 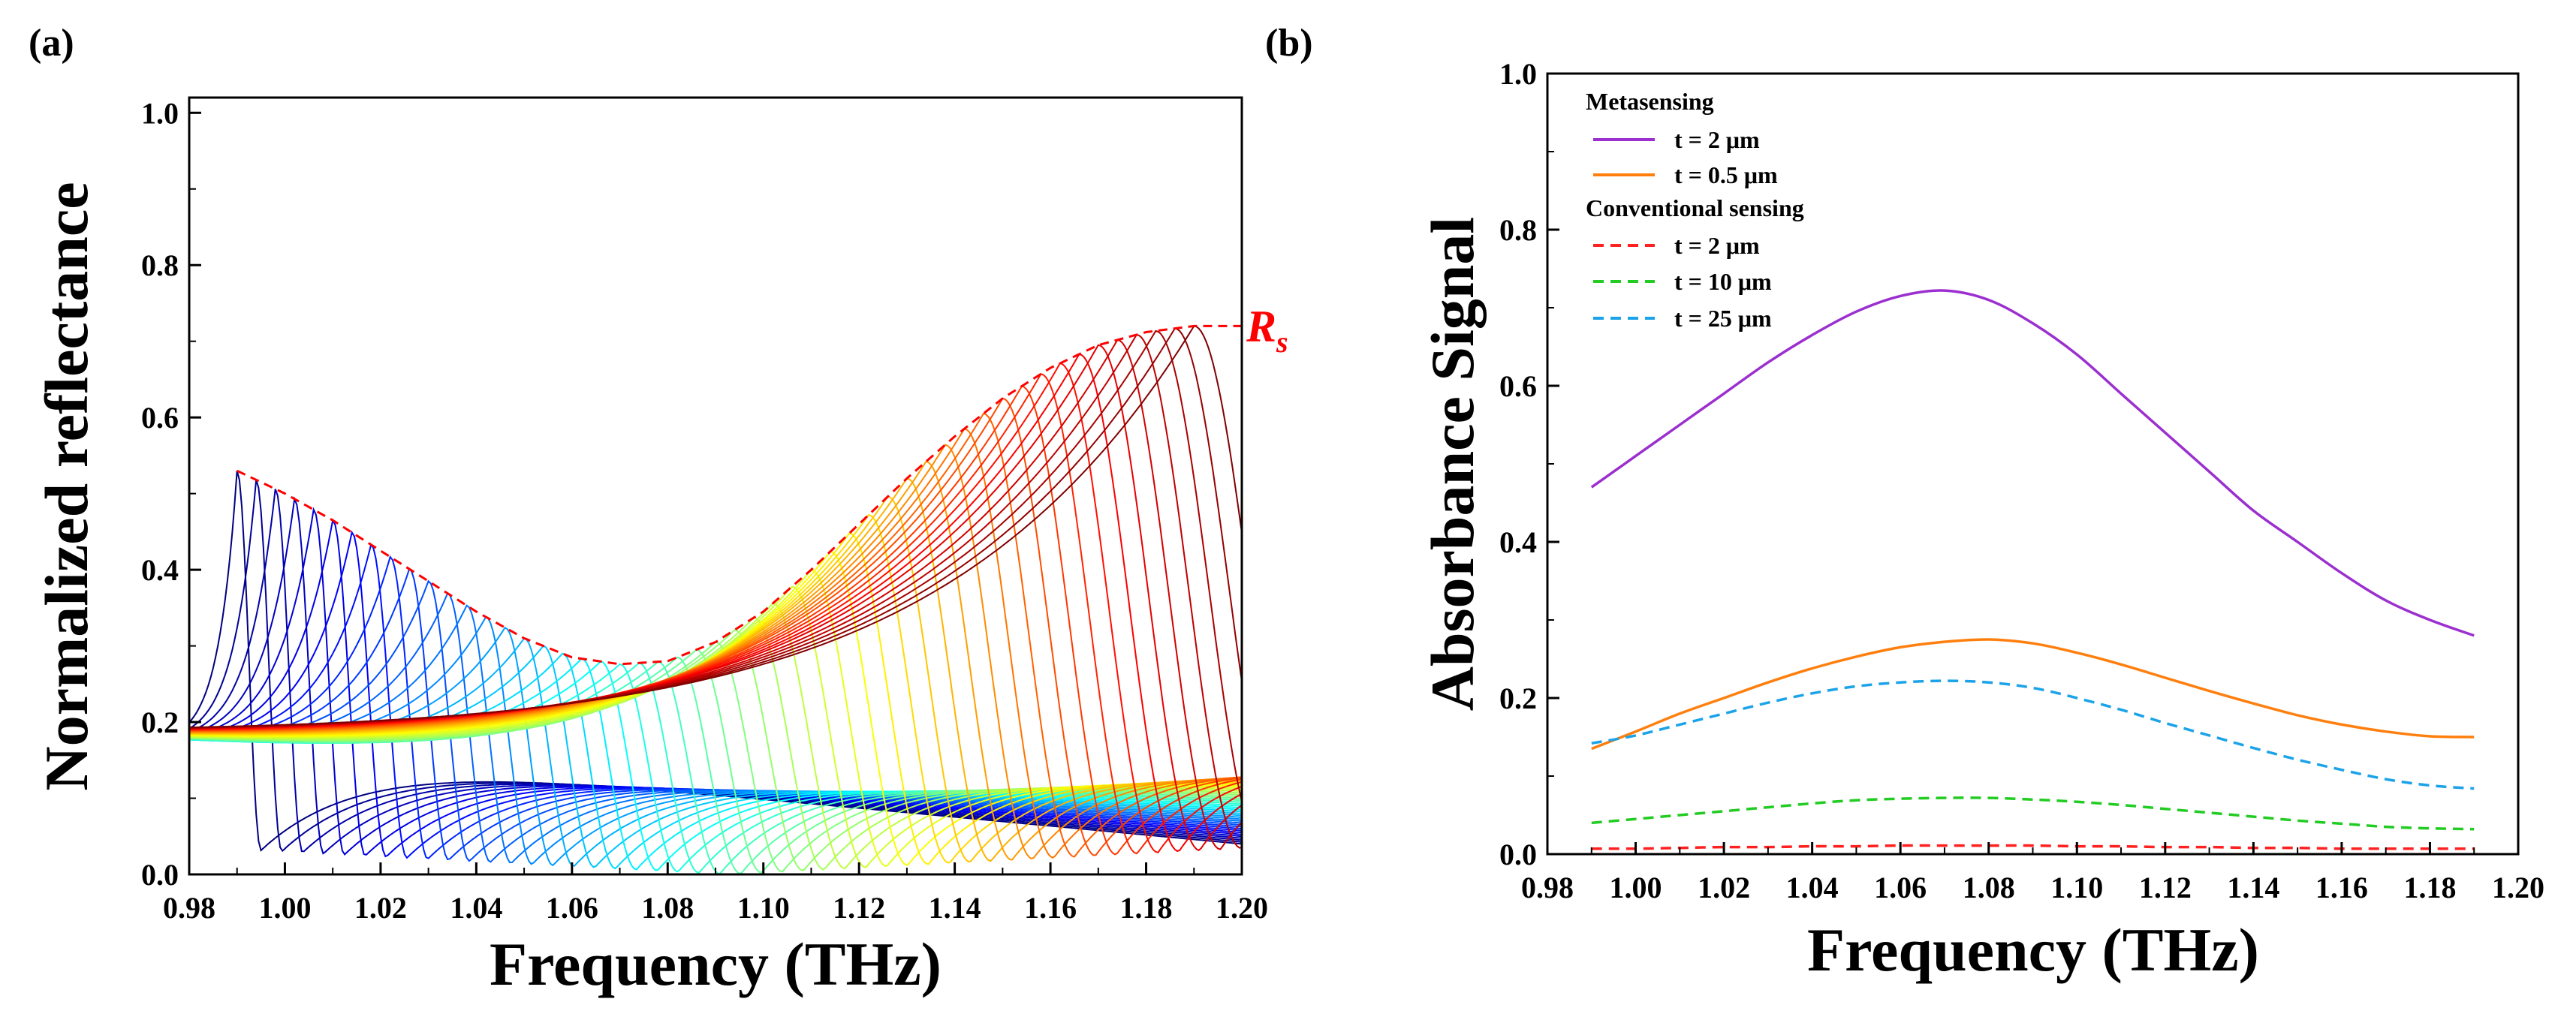 I want to click on b-series-meta-2um, so click(x=2032, y=463).